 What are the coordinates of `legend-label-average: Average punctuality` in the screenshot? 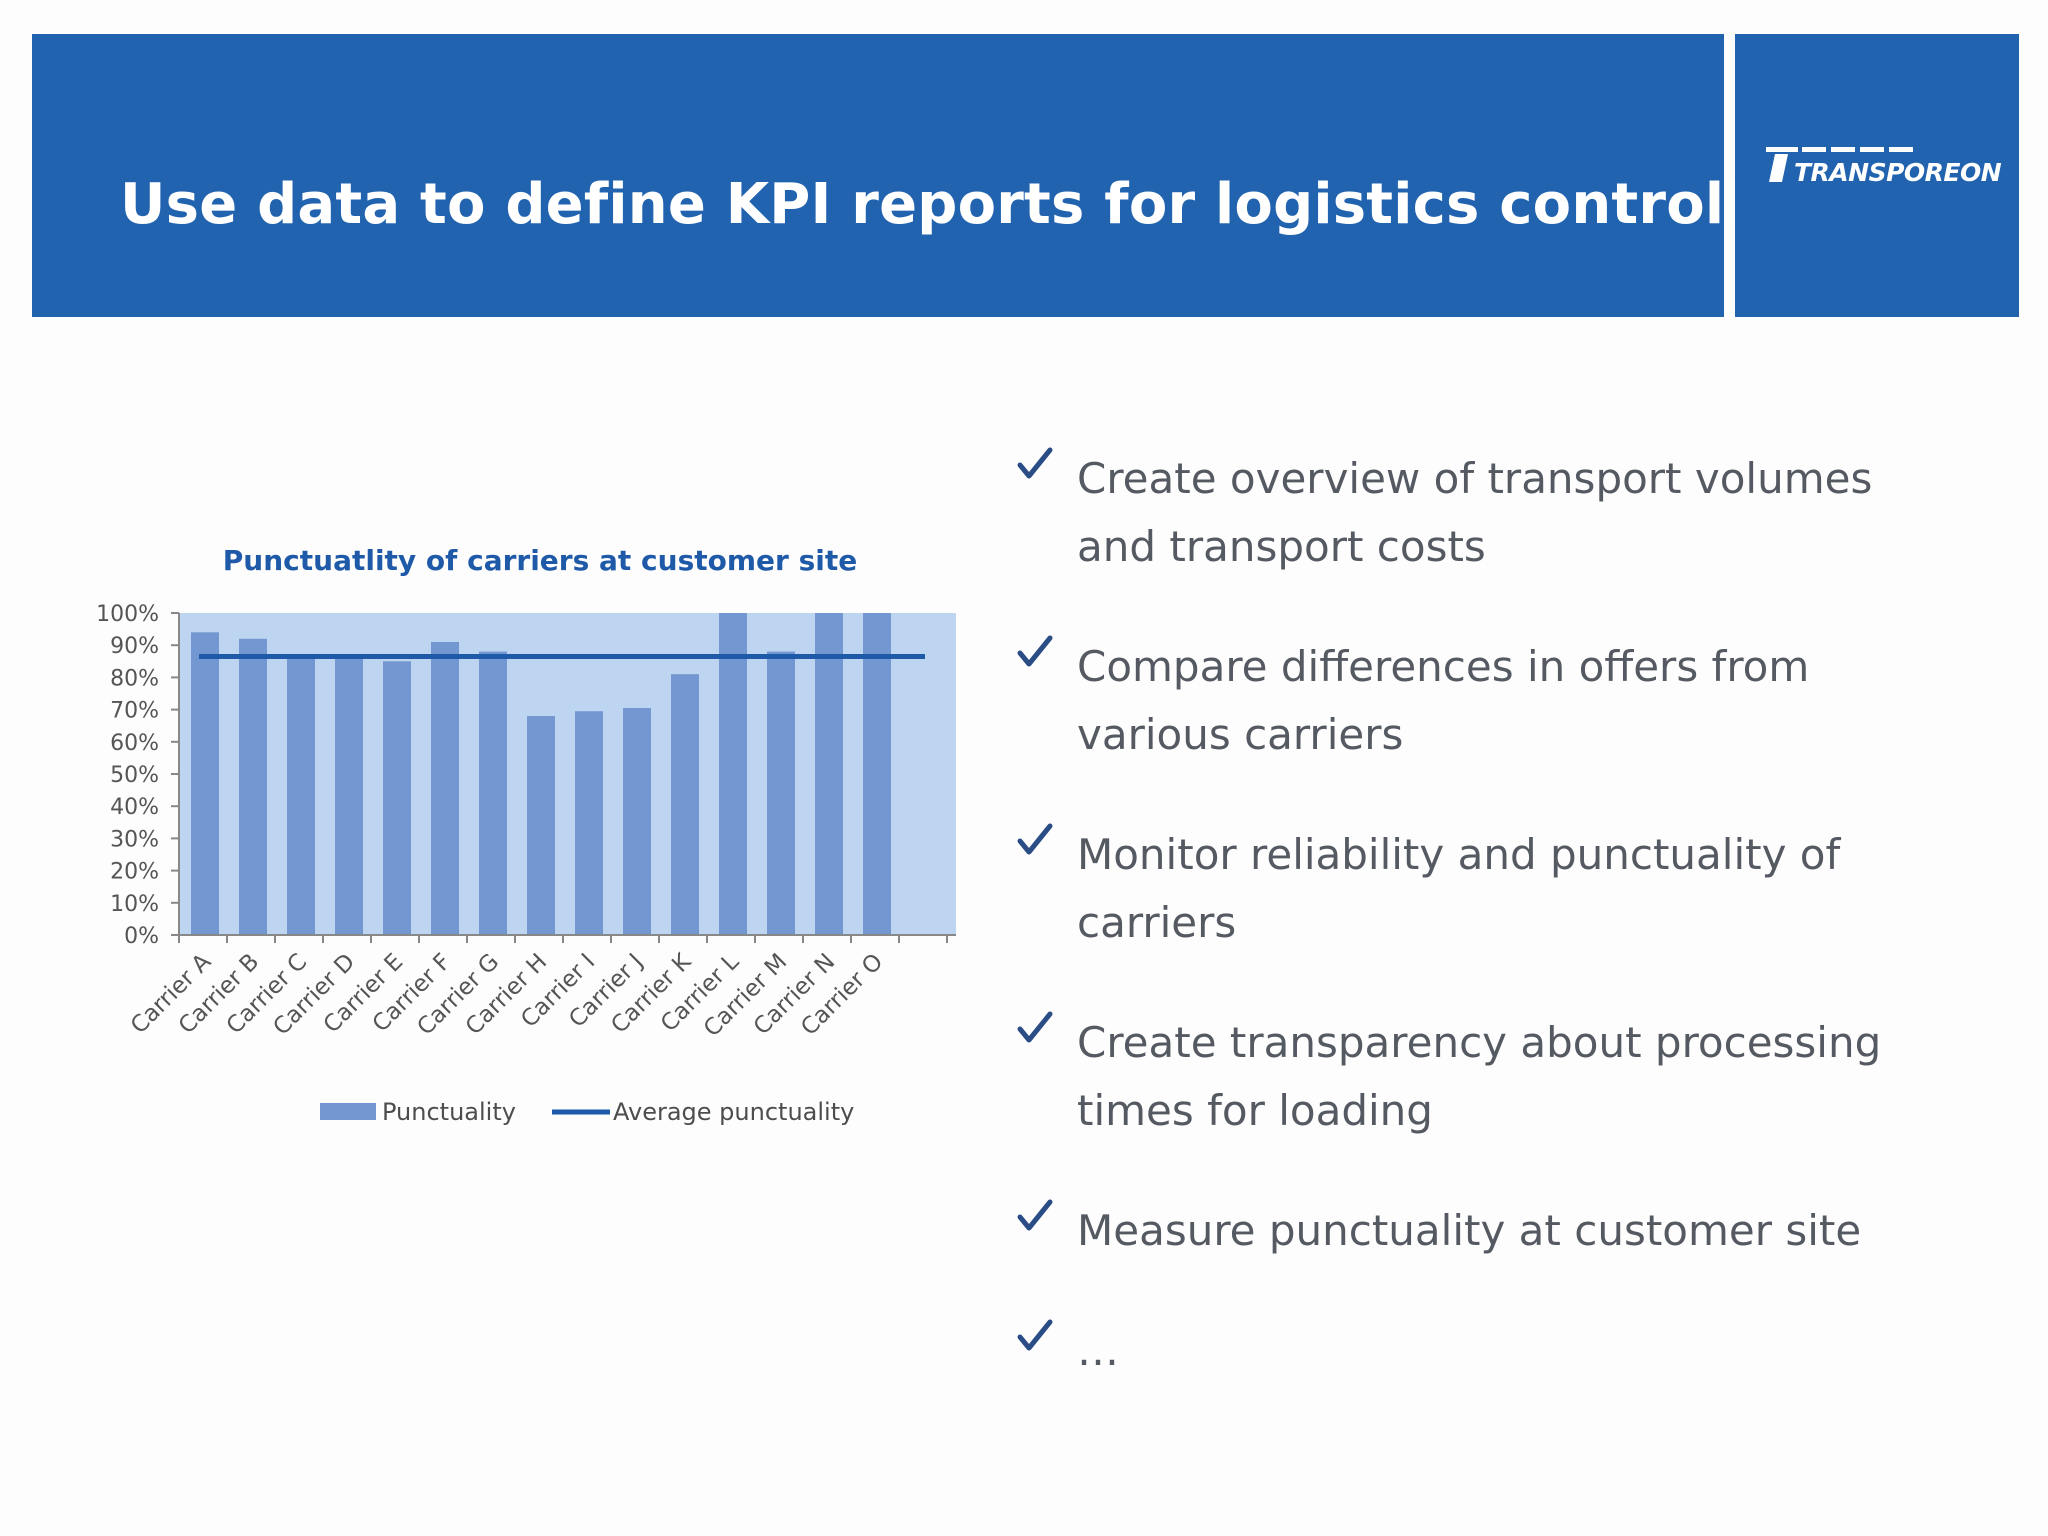 It's located at (733, 1112).